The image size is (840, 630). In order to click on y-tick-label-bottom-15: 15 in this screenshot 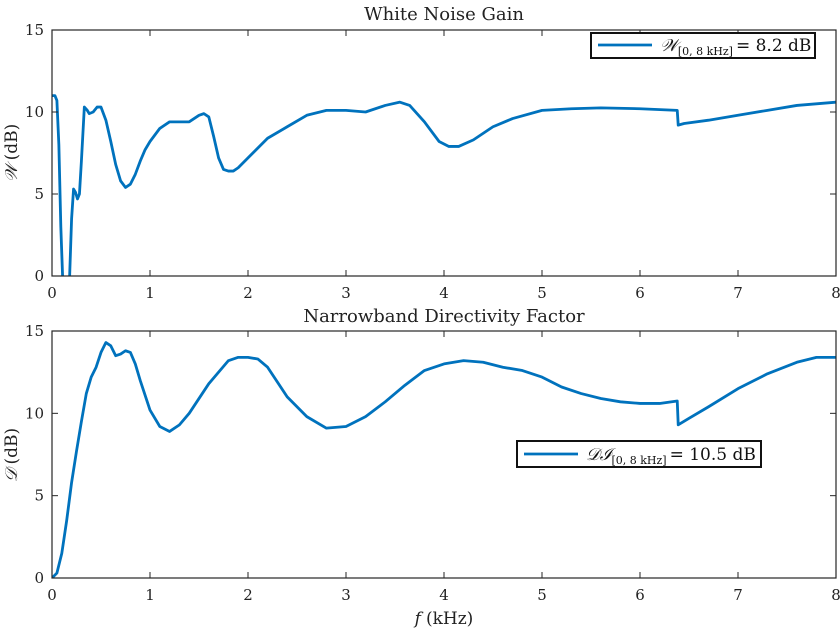, I will do `click(34, 331)`.